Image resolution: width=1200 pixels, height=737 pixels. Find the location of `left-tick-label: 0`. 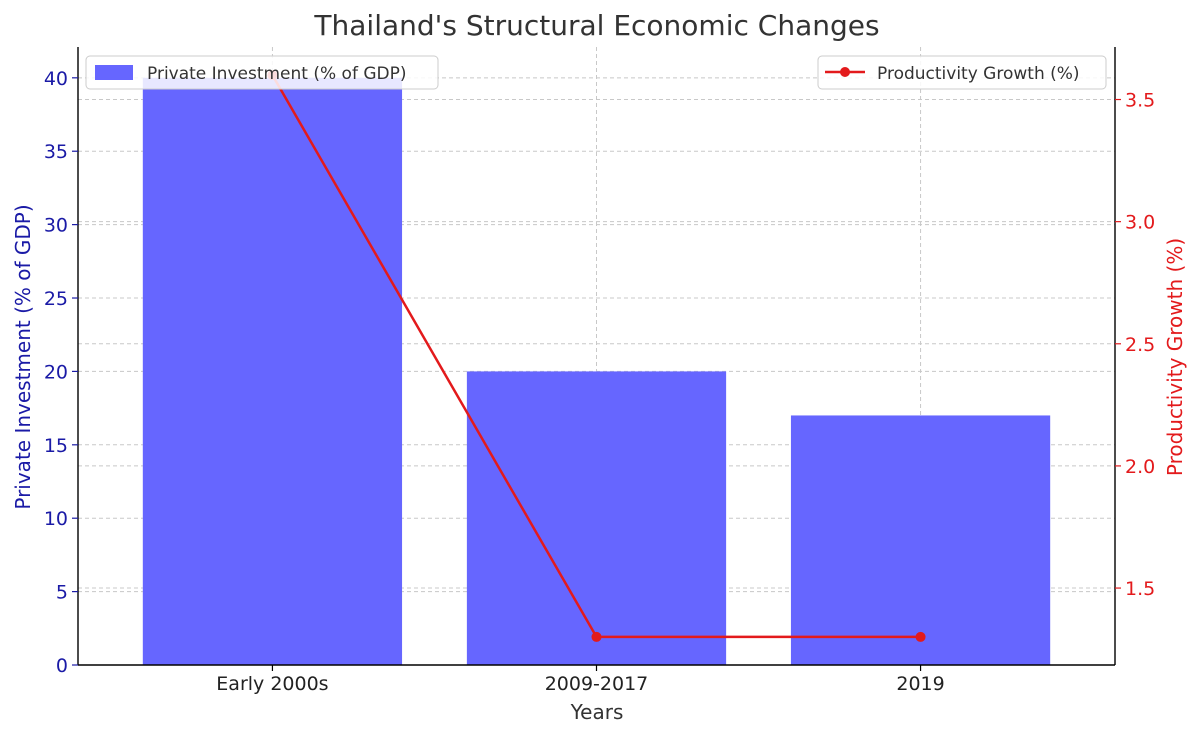

left-tick-label: 0 is located at coordinates (62, 666).